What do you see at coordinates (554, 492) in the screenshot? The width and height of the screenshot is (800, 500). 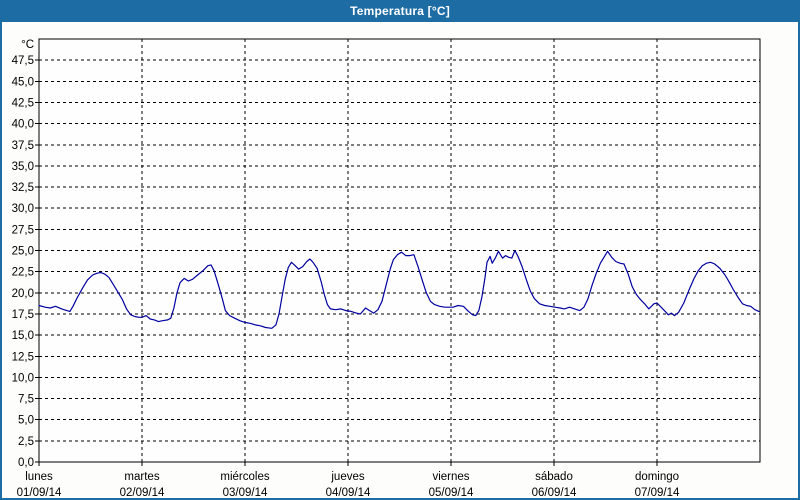 I see `x-axis-day-date: 06/09/14` at bounding box center [554, 492].